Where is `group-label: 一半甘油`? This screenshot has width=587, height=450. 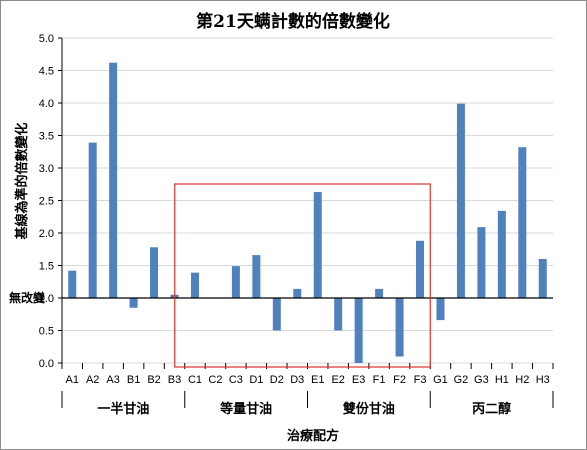
group-label: 一半甘油 is located at coordinates (123, 409).